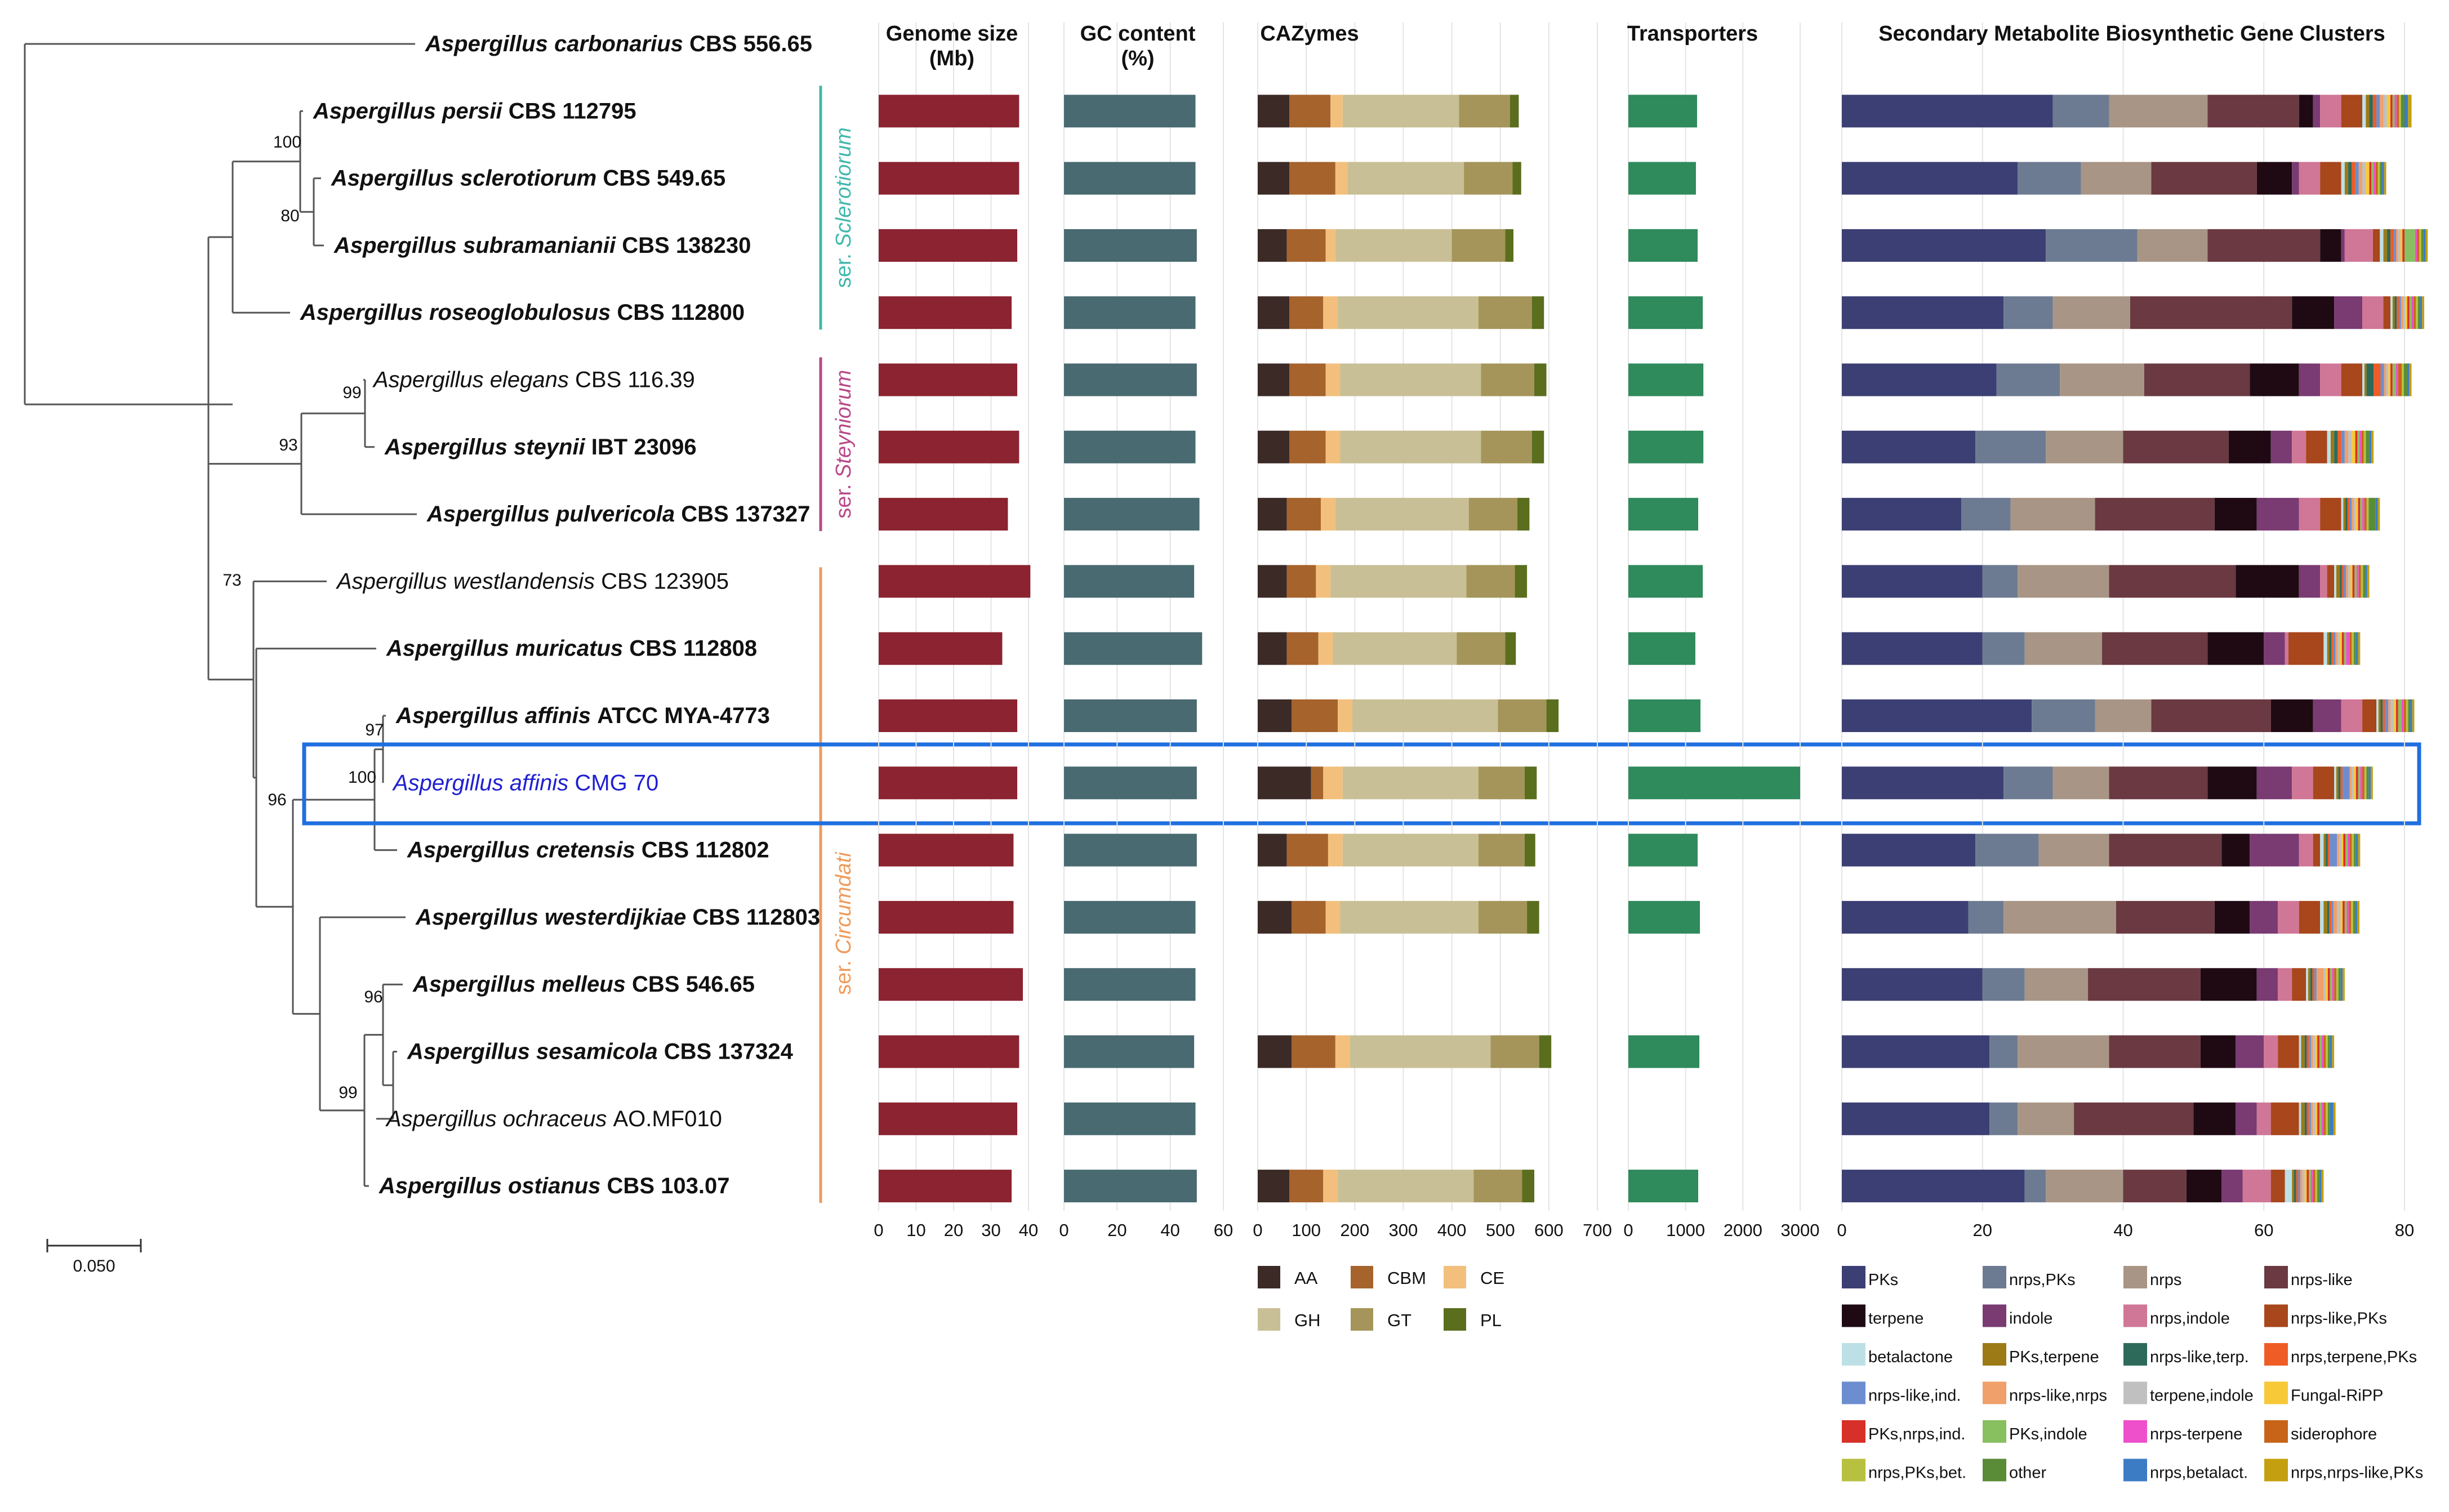 The width and height of the screenshot is (2449, 1512). Describe the element at coordinates (528, 178) in the screenshot. I see `species-label: Aspergillus sclerotiorum CBS 549.65` at that location.